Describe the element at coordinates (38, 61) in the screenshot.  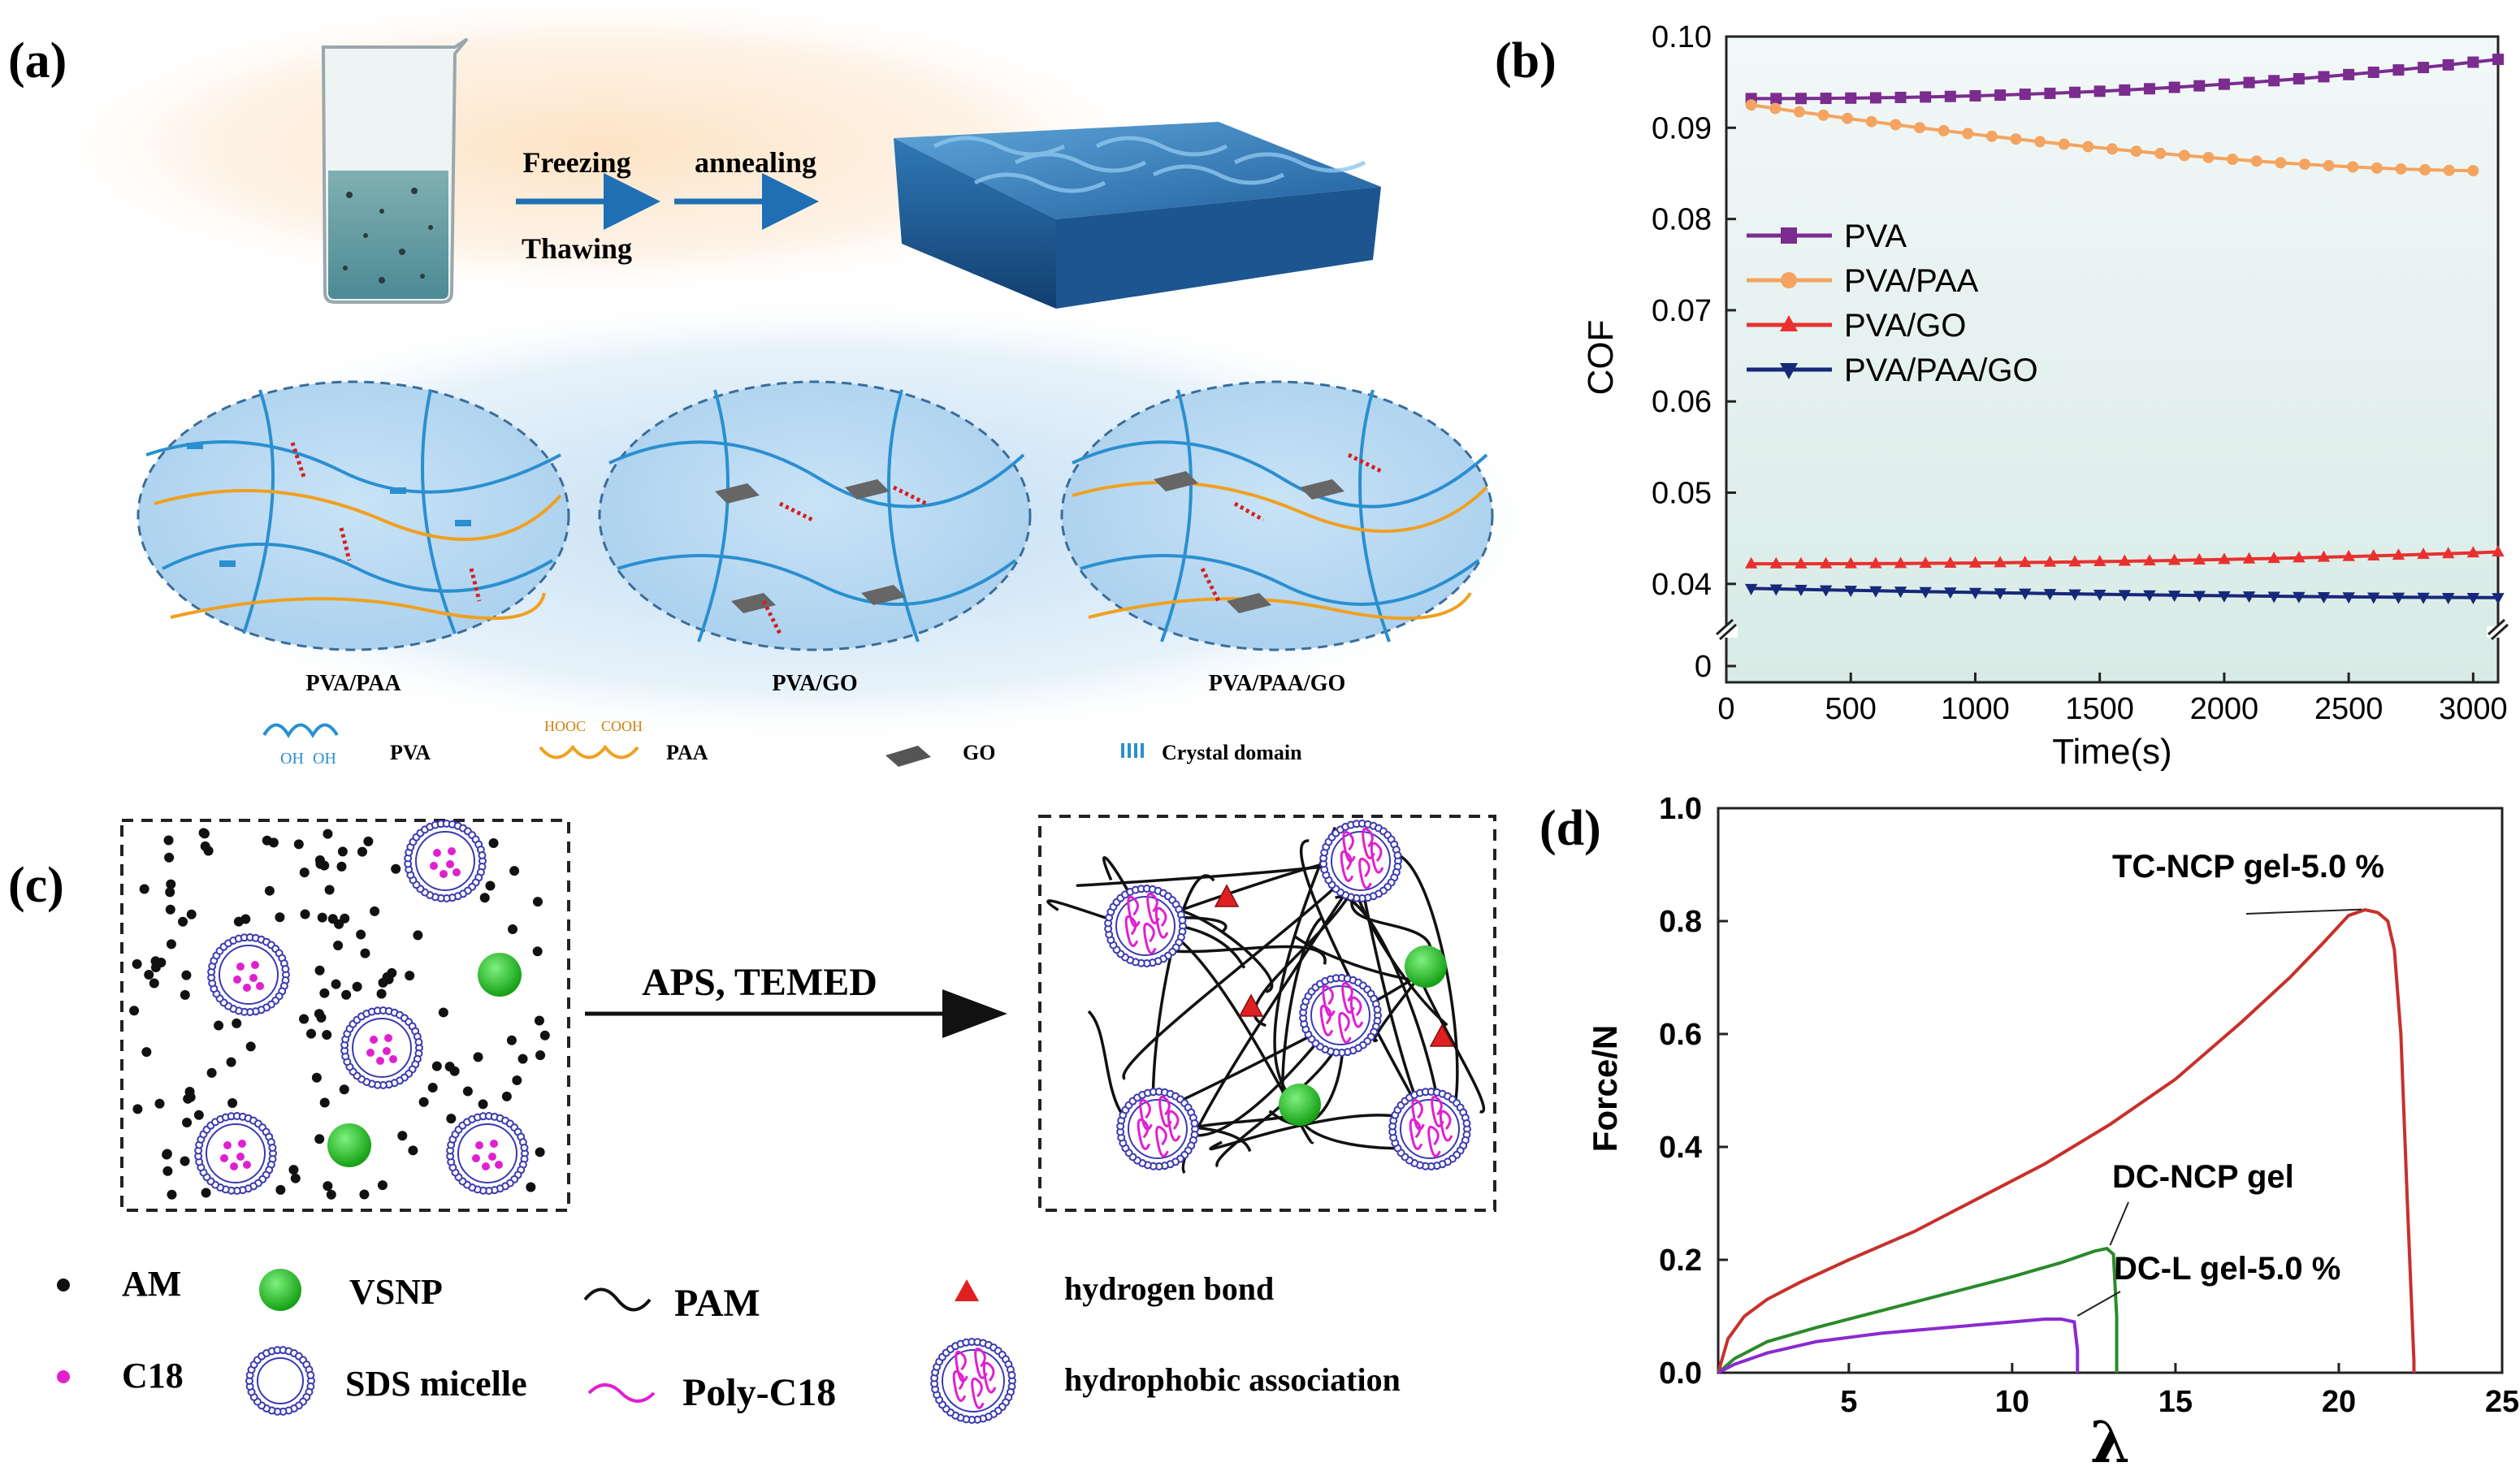
I see `panel-a-label: (a)` at that location.